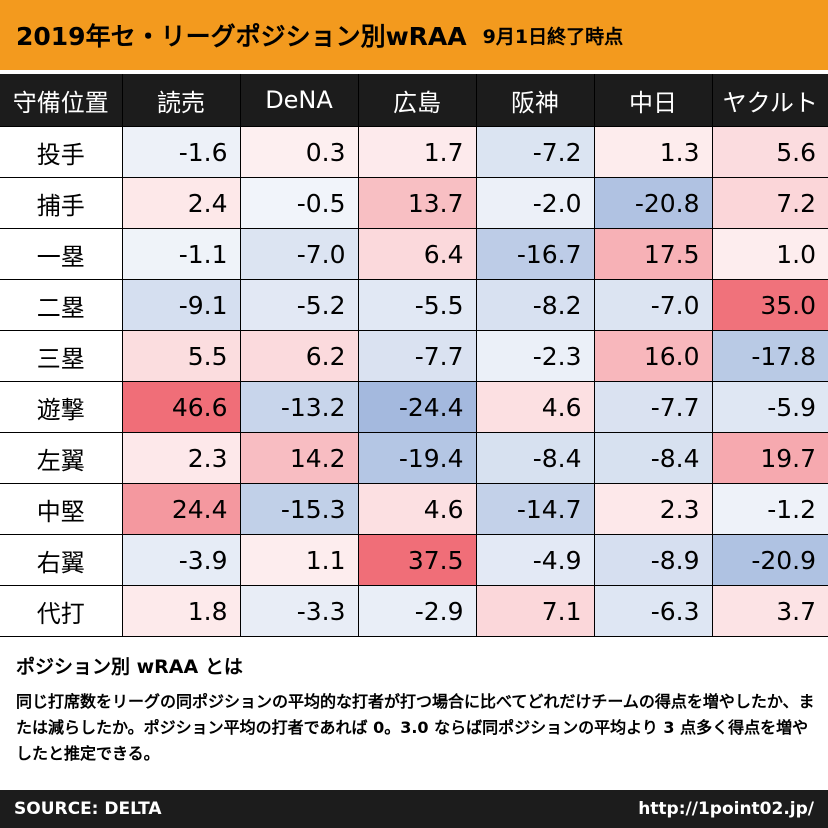 The width and height of the screenshot is (828, 828). What do you see at coordinates (417, 152) in the screenshot?
I see `value-cell: 1.7` at bounding box center [417, 152].